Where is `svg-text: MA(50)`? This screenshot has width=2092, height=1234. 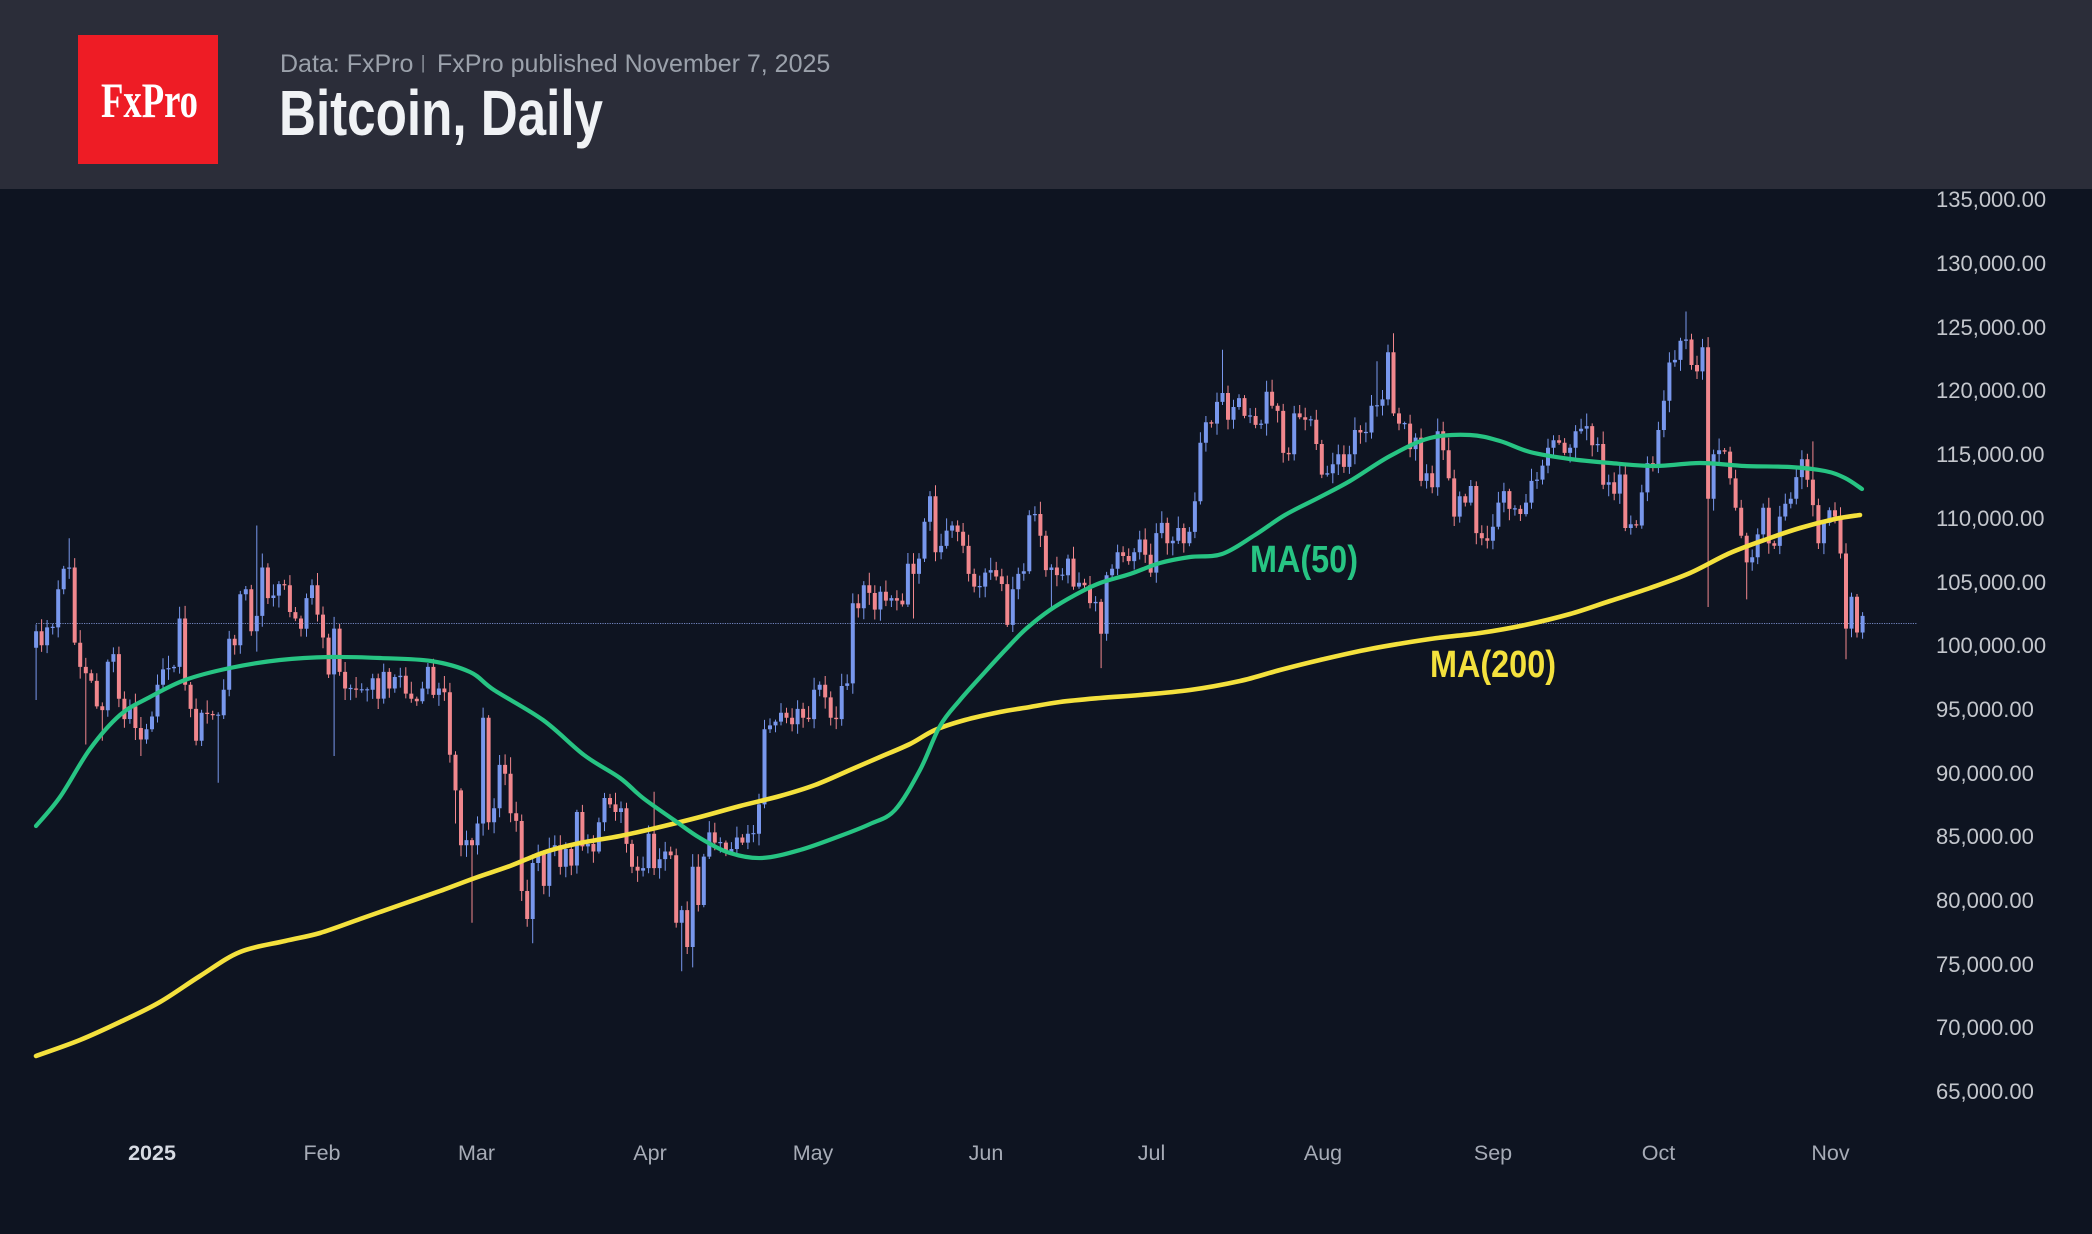 svg-text: MA(50) is located at coordinates (1304, 560).